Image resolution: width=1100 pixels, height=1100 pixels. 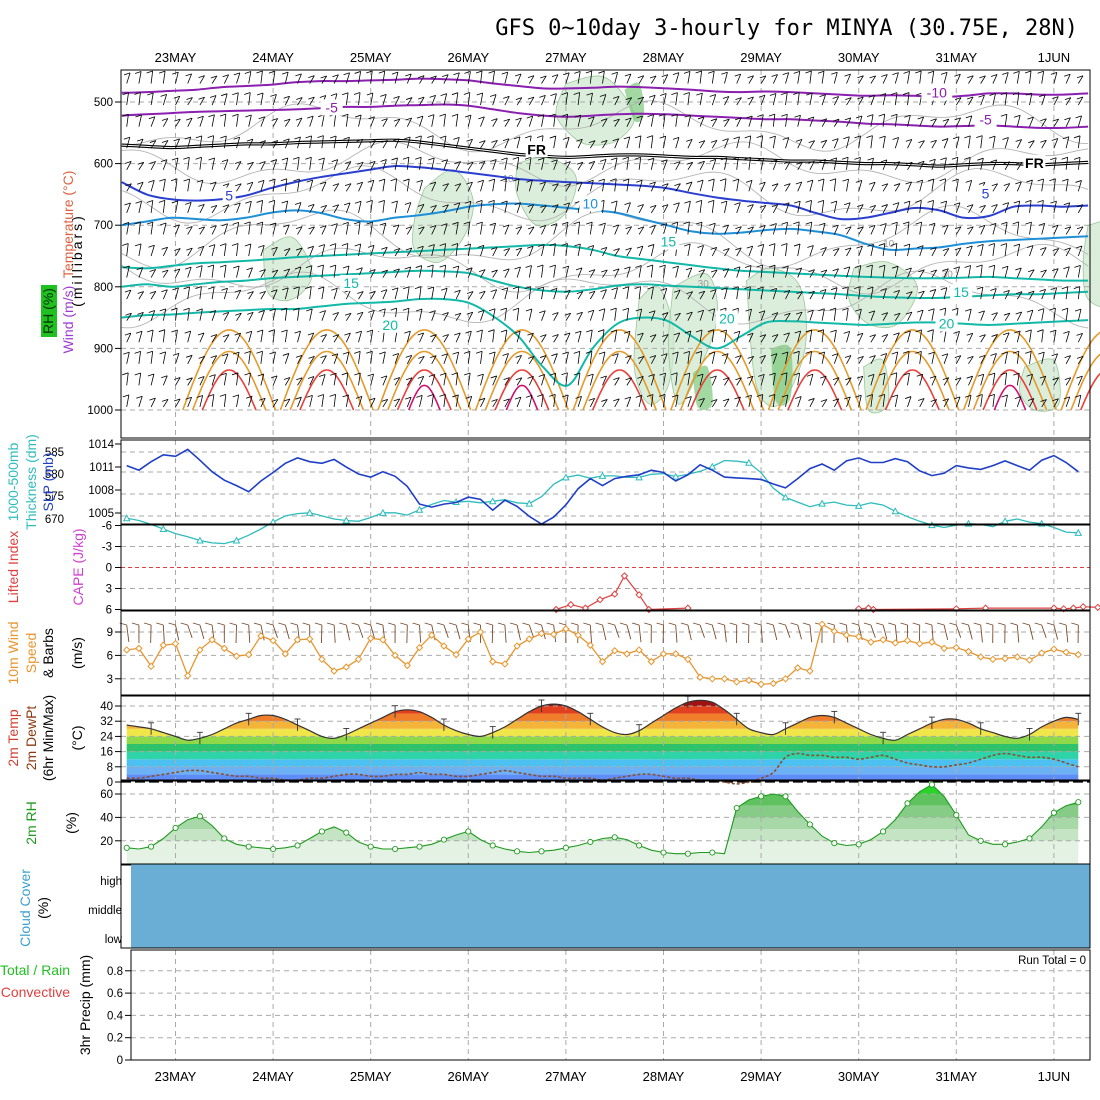 I want to click on li-tick-label: -3, so click(x=107, y=548).